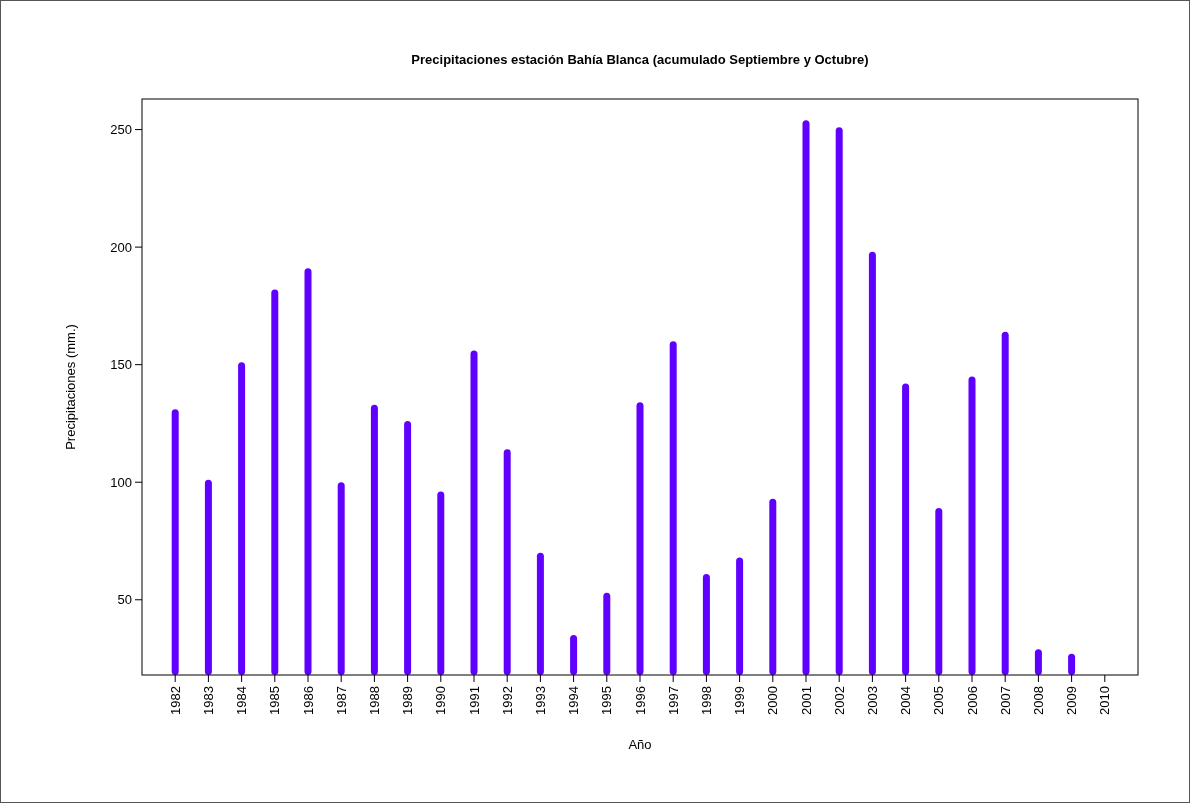 Image resolution: width=1190 pixels, height=803 pixels. Describe the element at coordinates (640, 700) in the screenshot. I see `x-tick-label: 1996` at that location.